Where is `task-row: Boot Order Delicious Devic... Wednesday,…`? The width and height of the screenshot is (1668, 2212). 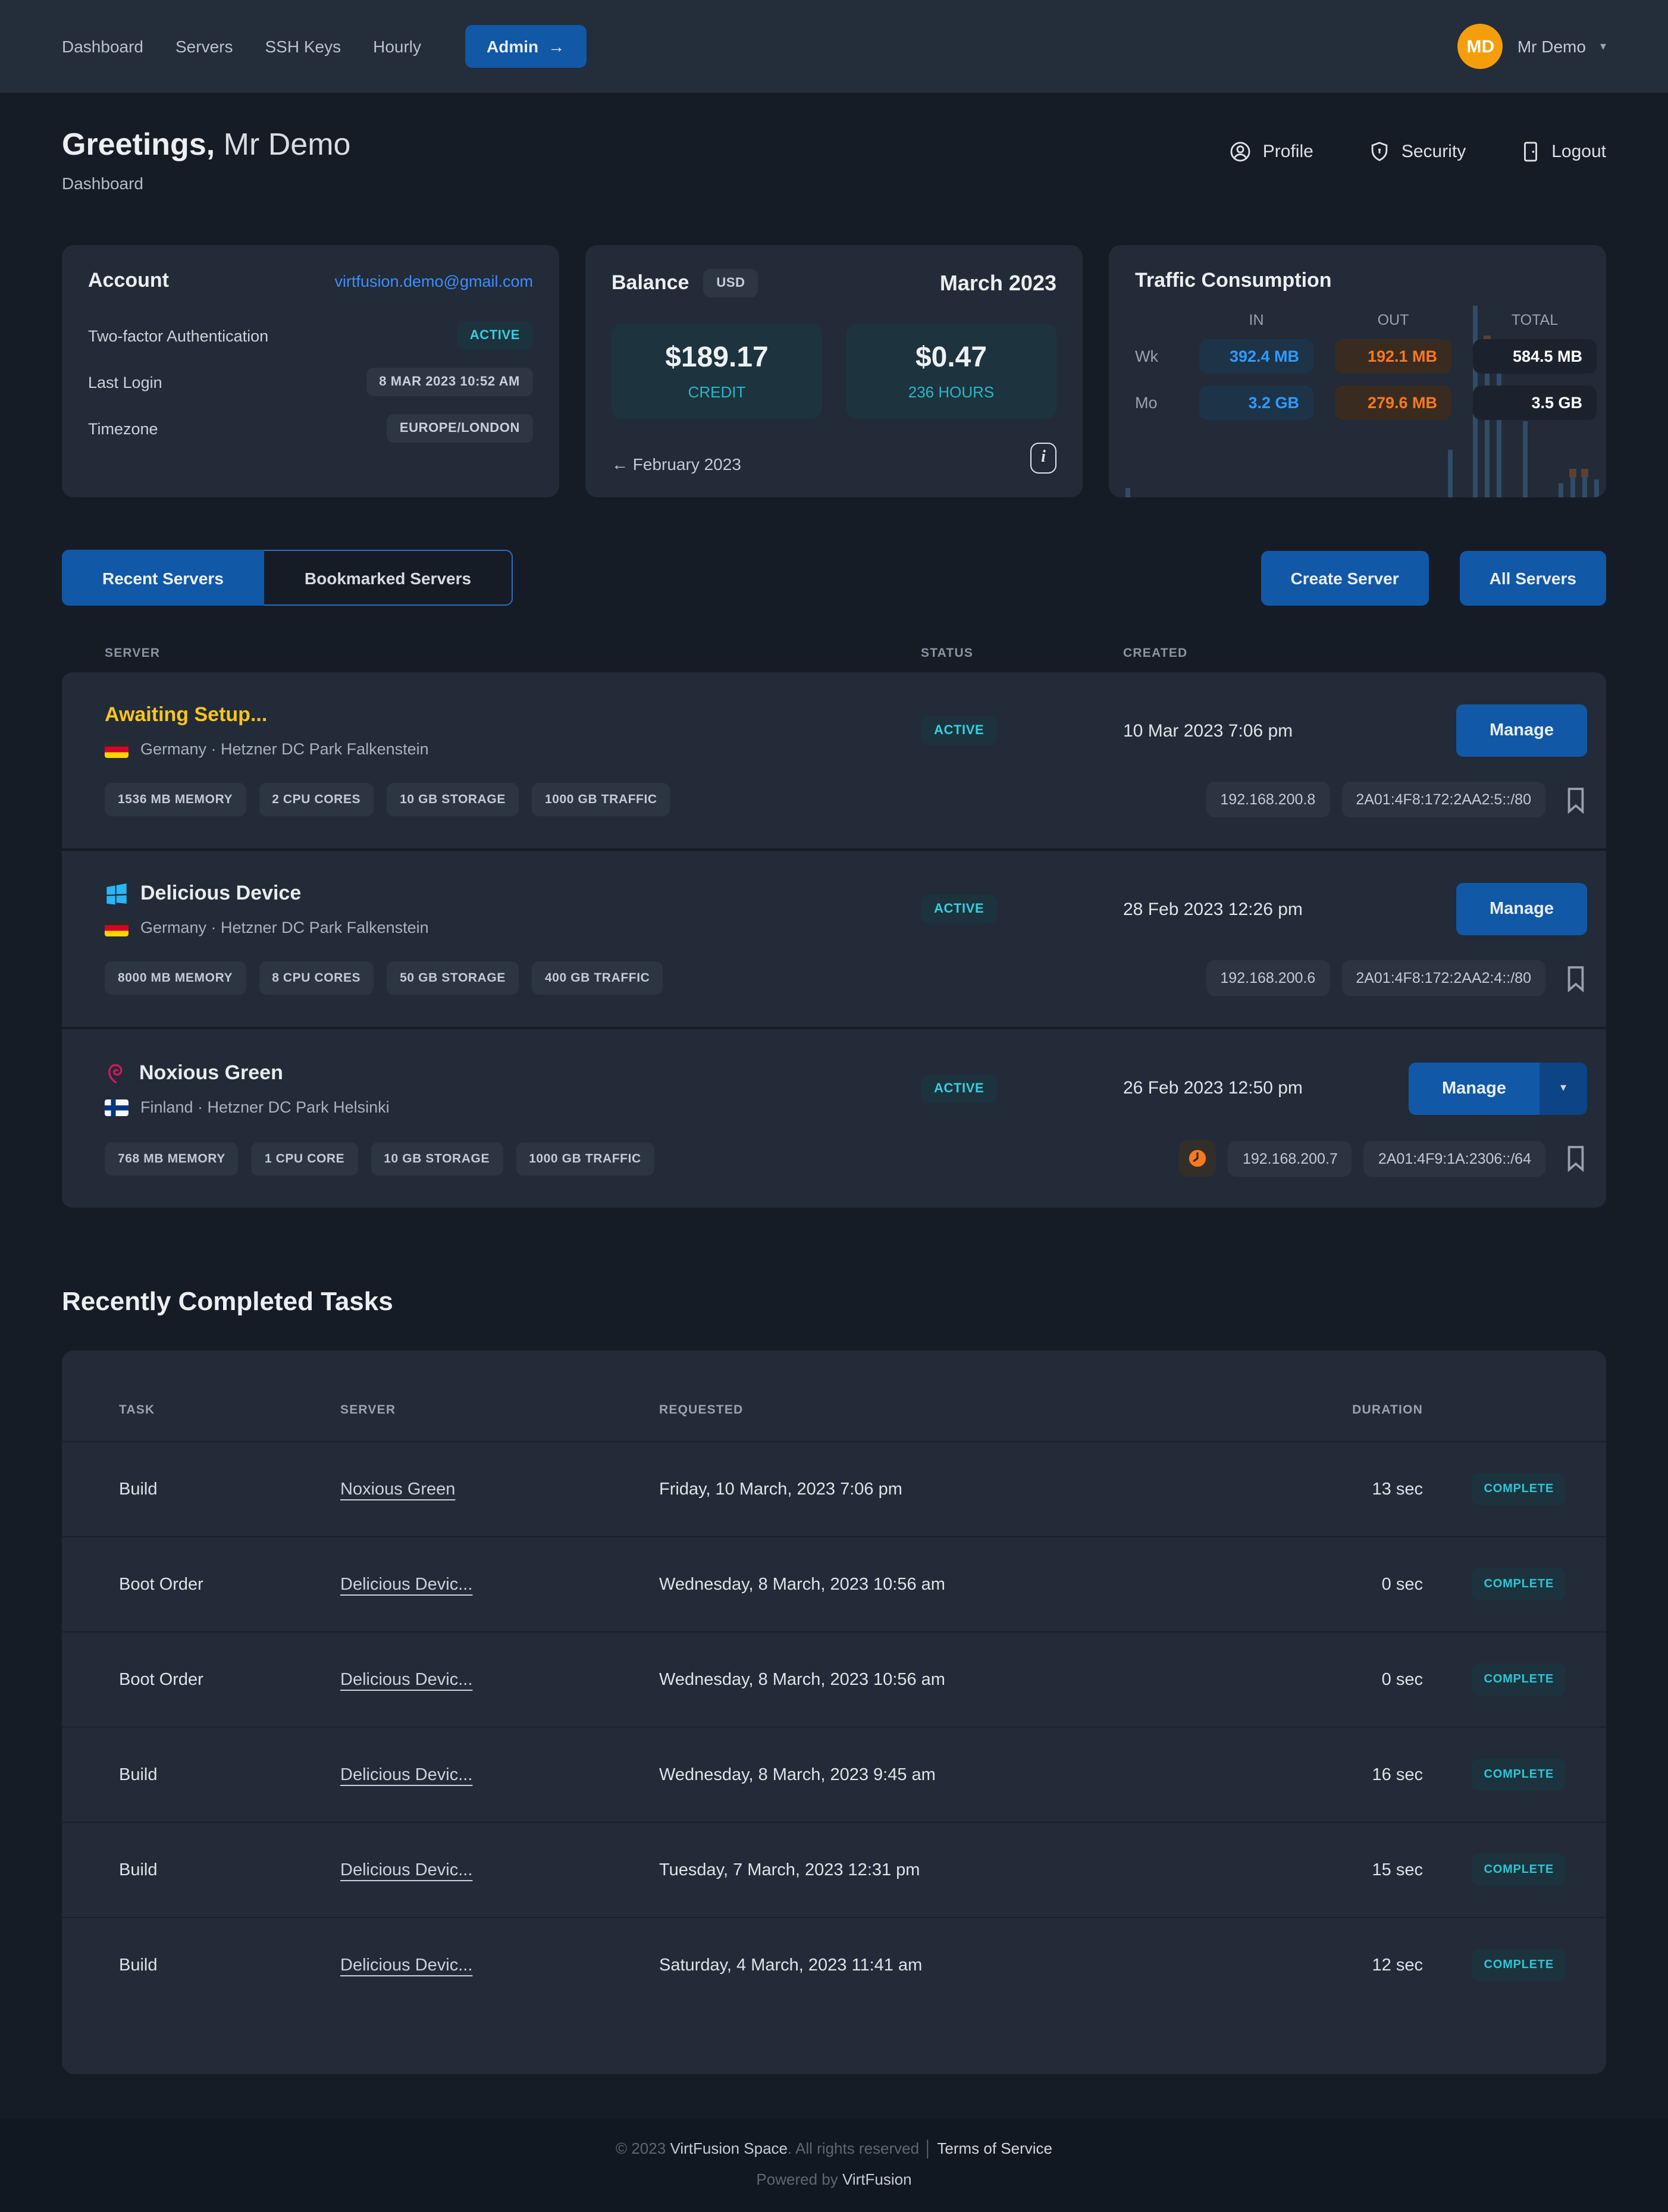 task-row: Boot Order Delicious Devic... Wednesday,… is located at coordinates (834, 1679).